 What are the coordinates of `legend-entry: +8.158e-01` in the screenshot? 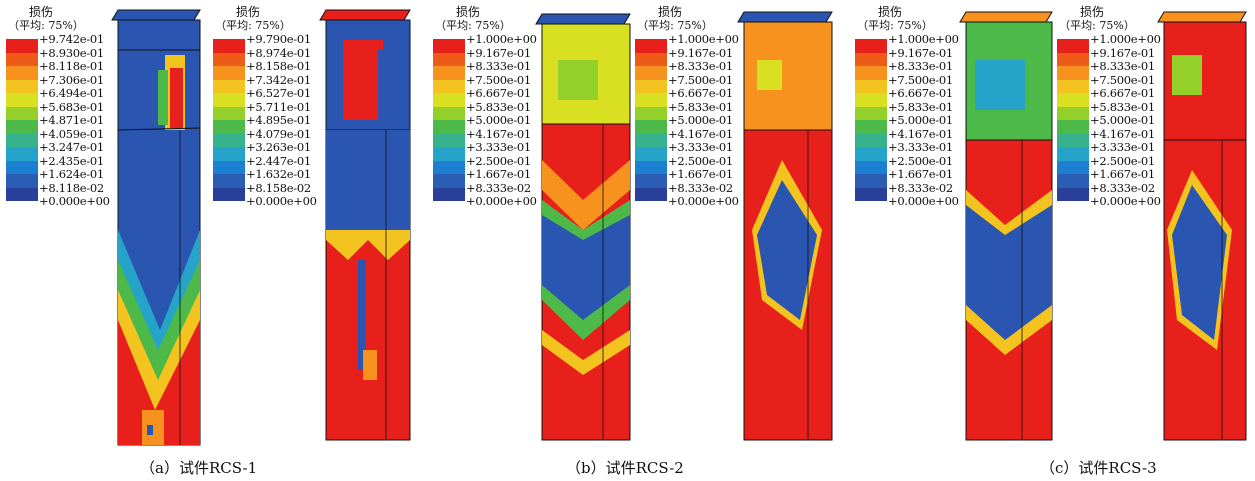 It's located at (265, 69).